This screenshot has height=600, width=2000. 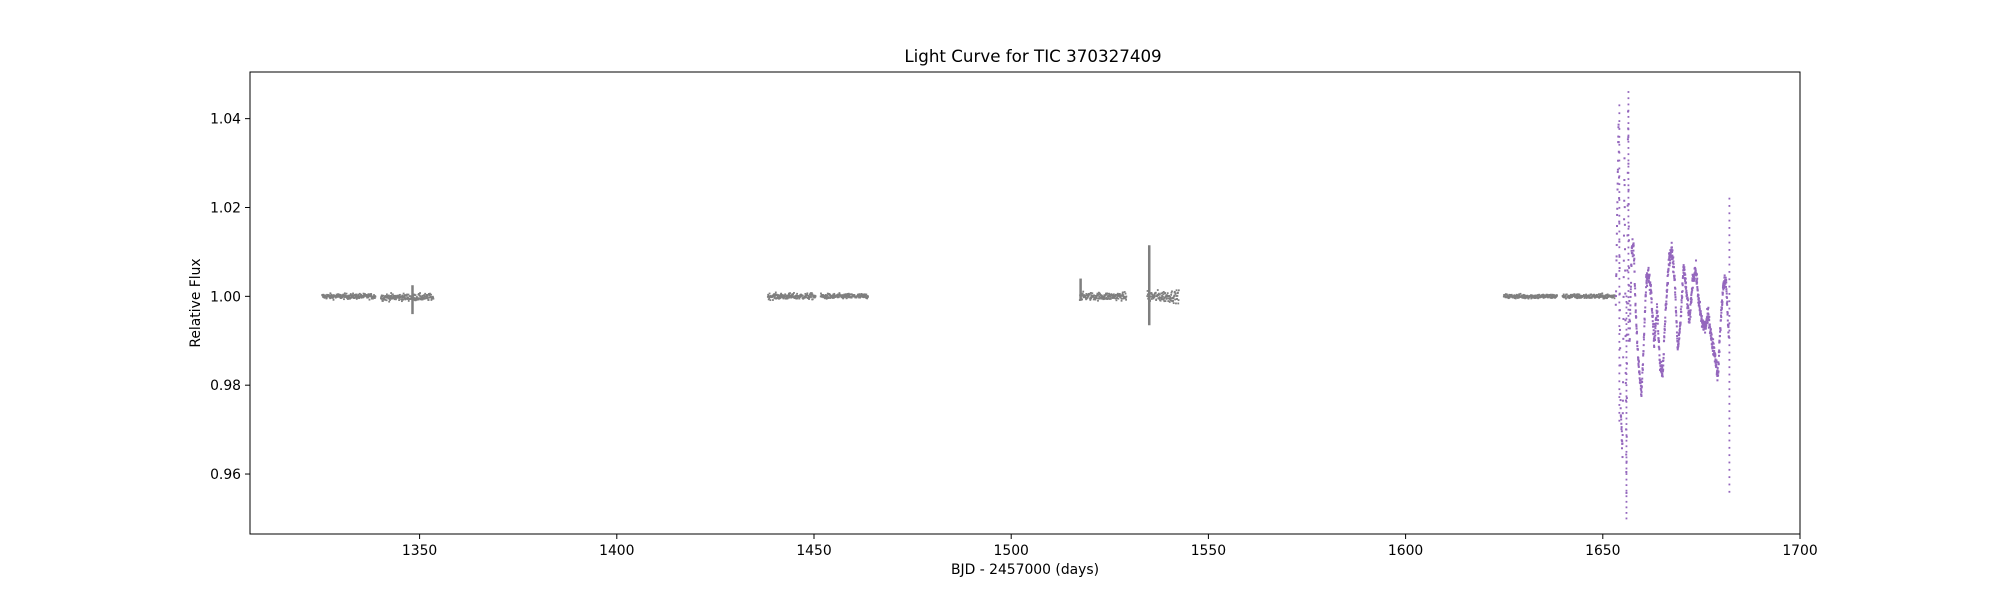 What do you see at coordinates (230, 297) in the screenshot?
I see `y-axis: 0.96 0.98 1.00 1.02 1.04` at bounding box center [230, 297].